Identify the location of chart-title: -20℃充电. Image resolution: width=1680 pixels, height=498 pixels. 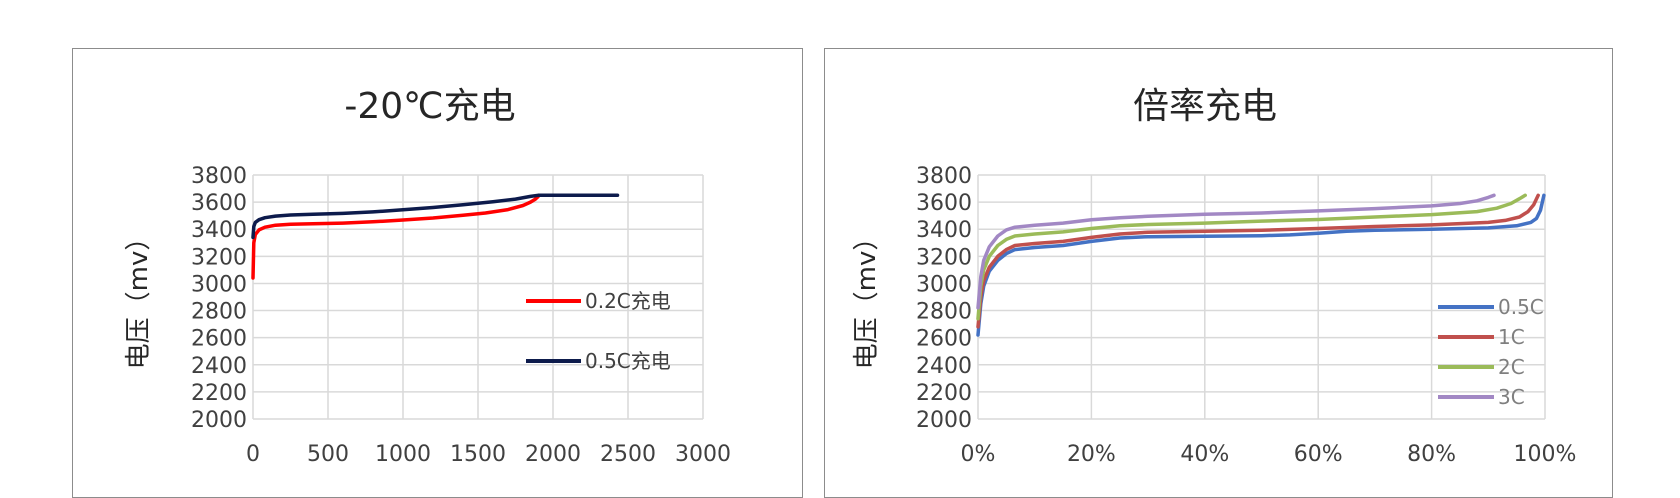
(429, 106).